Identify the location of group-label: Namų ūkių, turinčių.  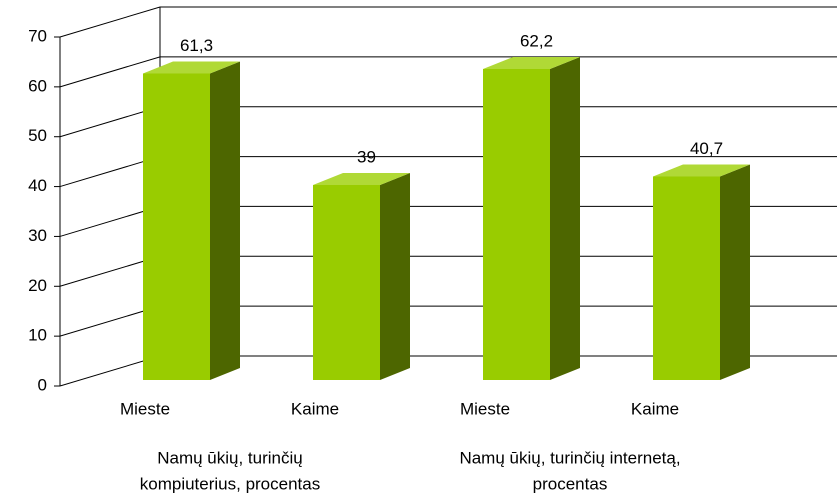
(230, 457).